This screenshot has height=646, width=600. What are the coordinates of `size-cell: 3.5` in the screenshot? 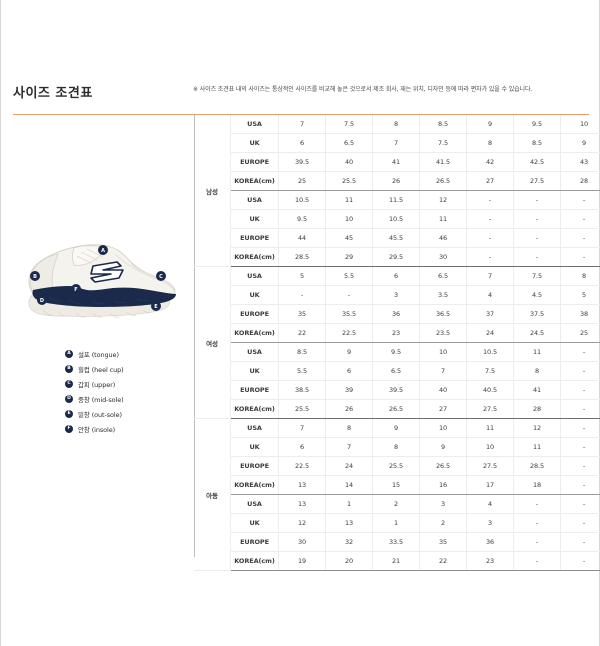 It's located at (443, 295).